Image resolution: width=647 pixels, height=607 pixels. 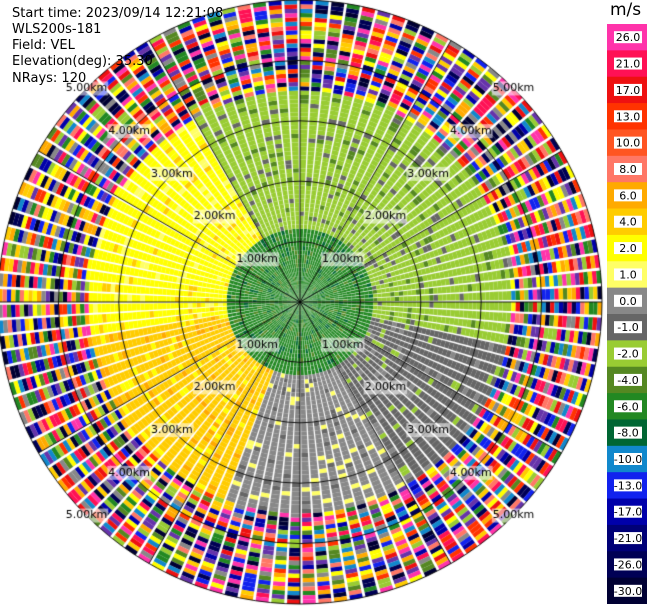 I want to click on colorbar-tick-label: 26.0, so click(x=628, y=37).